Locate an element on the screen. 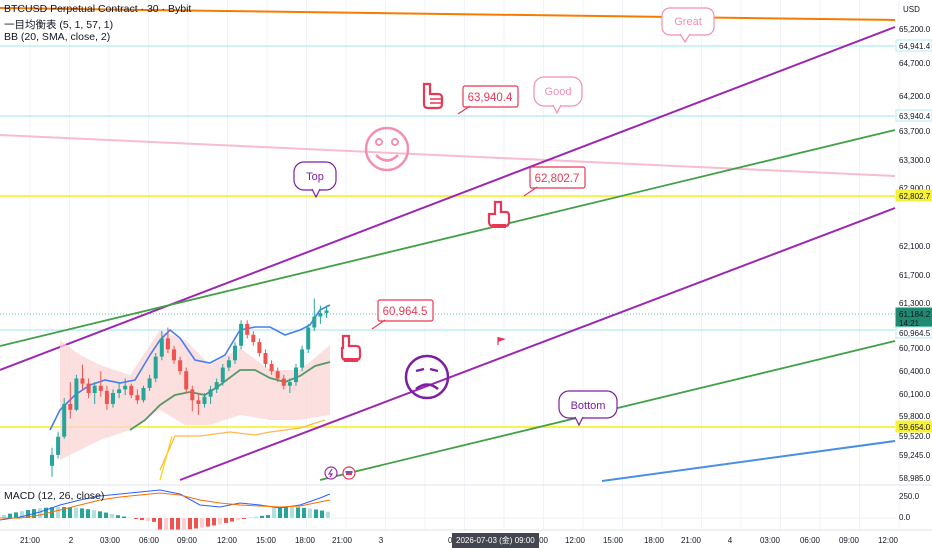  price-tick-label: 64,200.0 is located at coordinates (915, 96).